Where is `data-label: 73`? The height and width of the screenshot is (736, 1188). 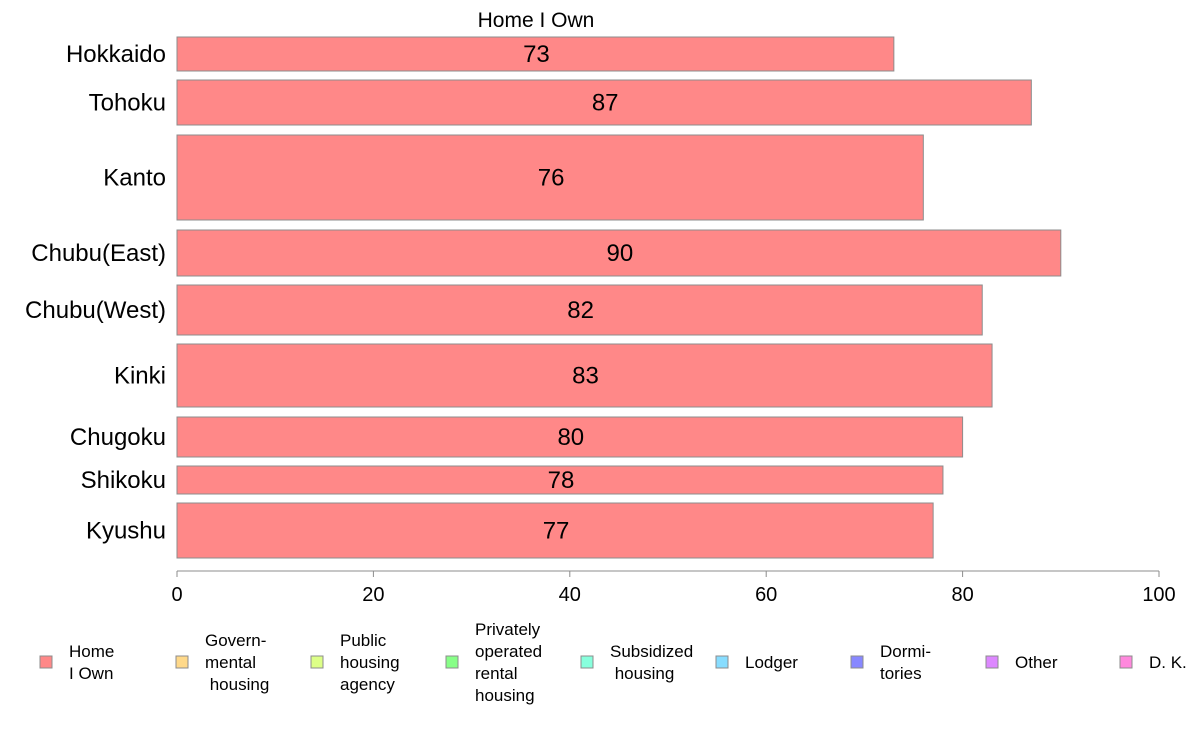 data-label: 73 is located at coordinates (536, 54).